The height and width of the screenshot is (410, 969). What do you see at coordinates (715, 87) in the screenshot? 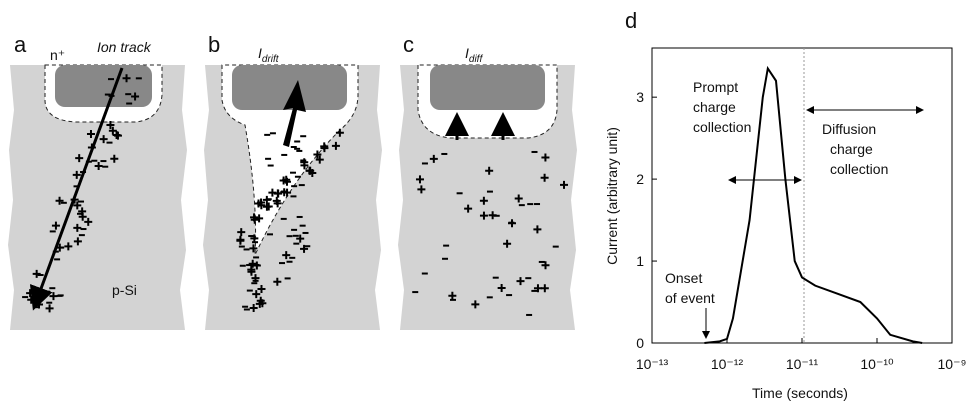
I see `annotation: Prompt` at bounding box center [715, 87].